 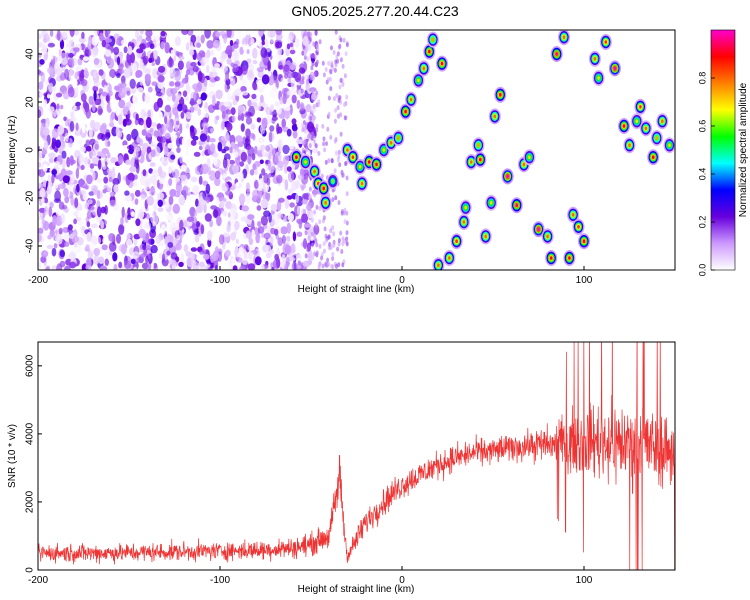 What do you see at coordinates (33, 150) in the screenshot?
I see `heatmap-y-ticks: -40 -20 0 20 40` at bounding box center [33, 150].